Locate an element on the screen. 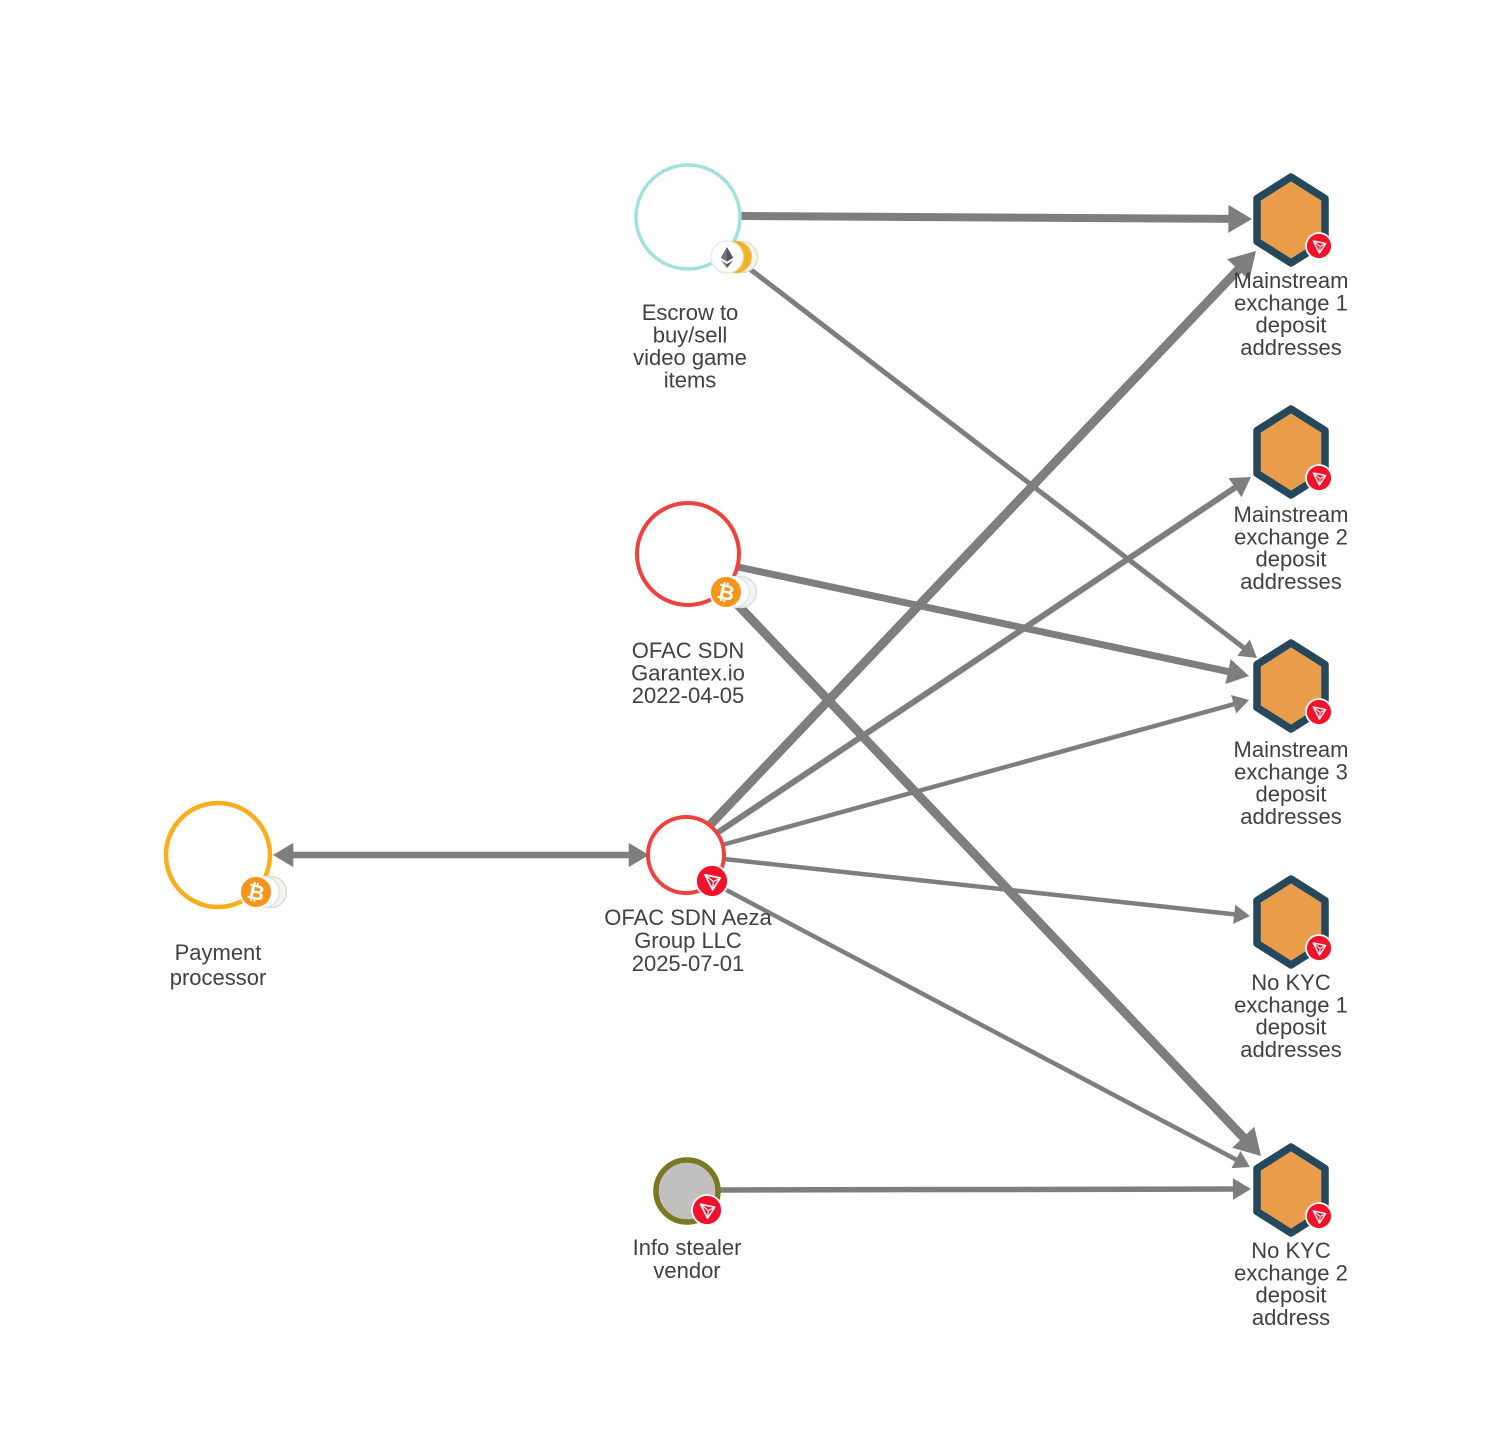  node-nokyc1 is located at coordinates (1293, 922).